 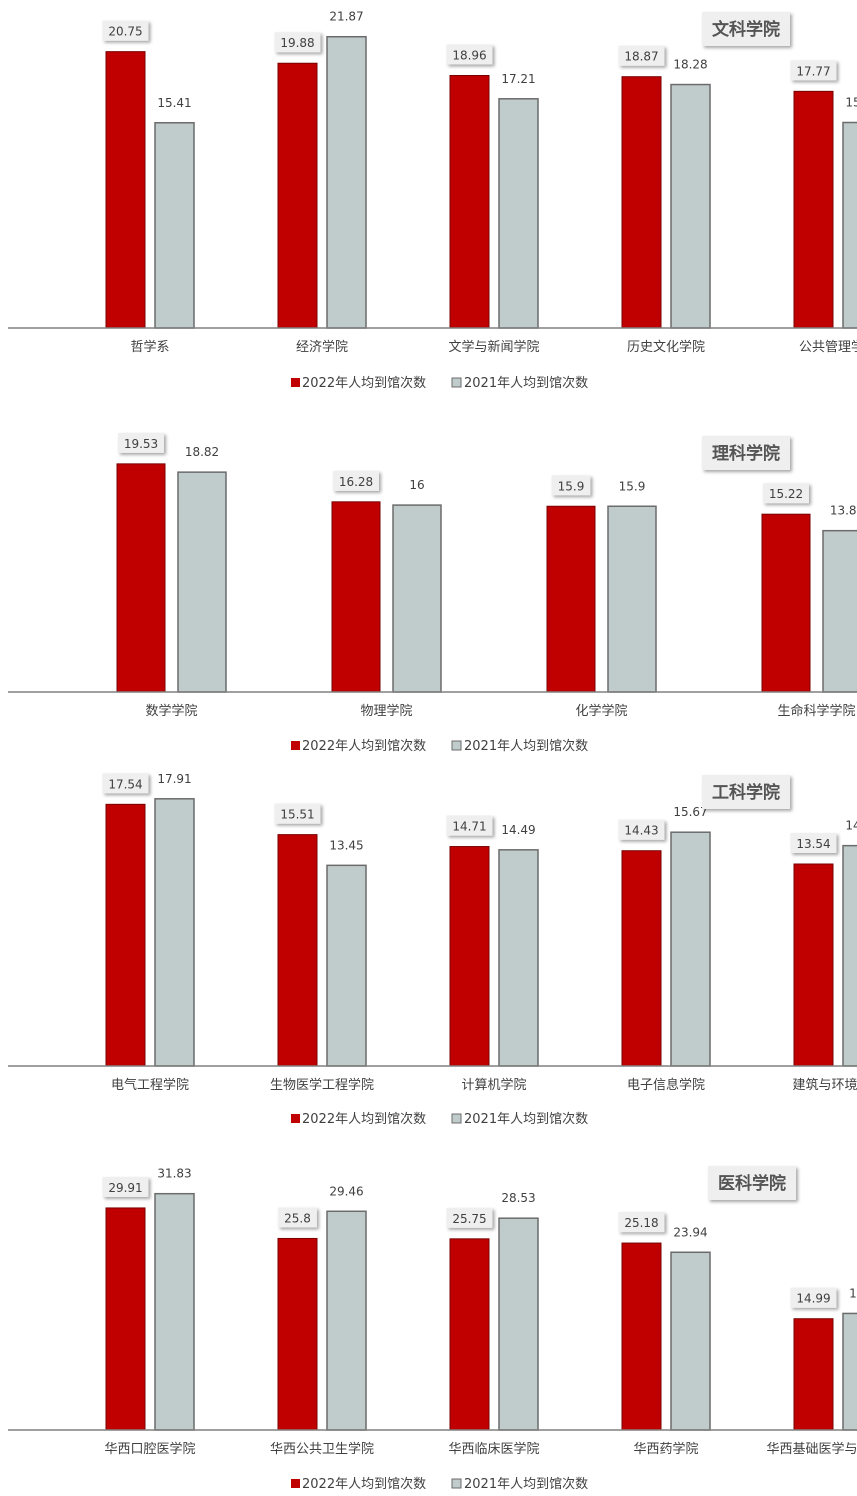 I want to click on data-label-2022: 13.54, so click(x=813, y=844).